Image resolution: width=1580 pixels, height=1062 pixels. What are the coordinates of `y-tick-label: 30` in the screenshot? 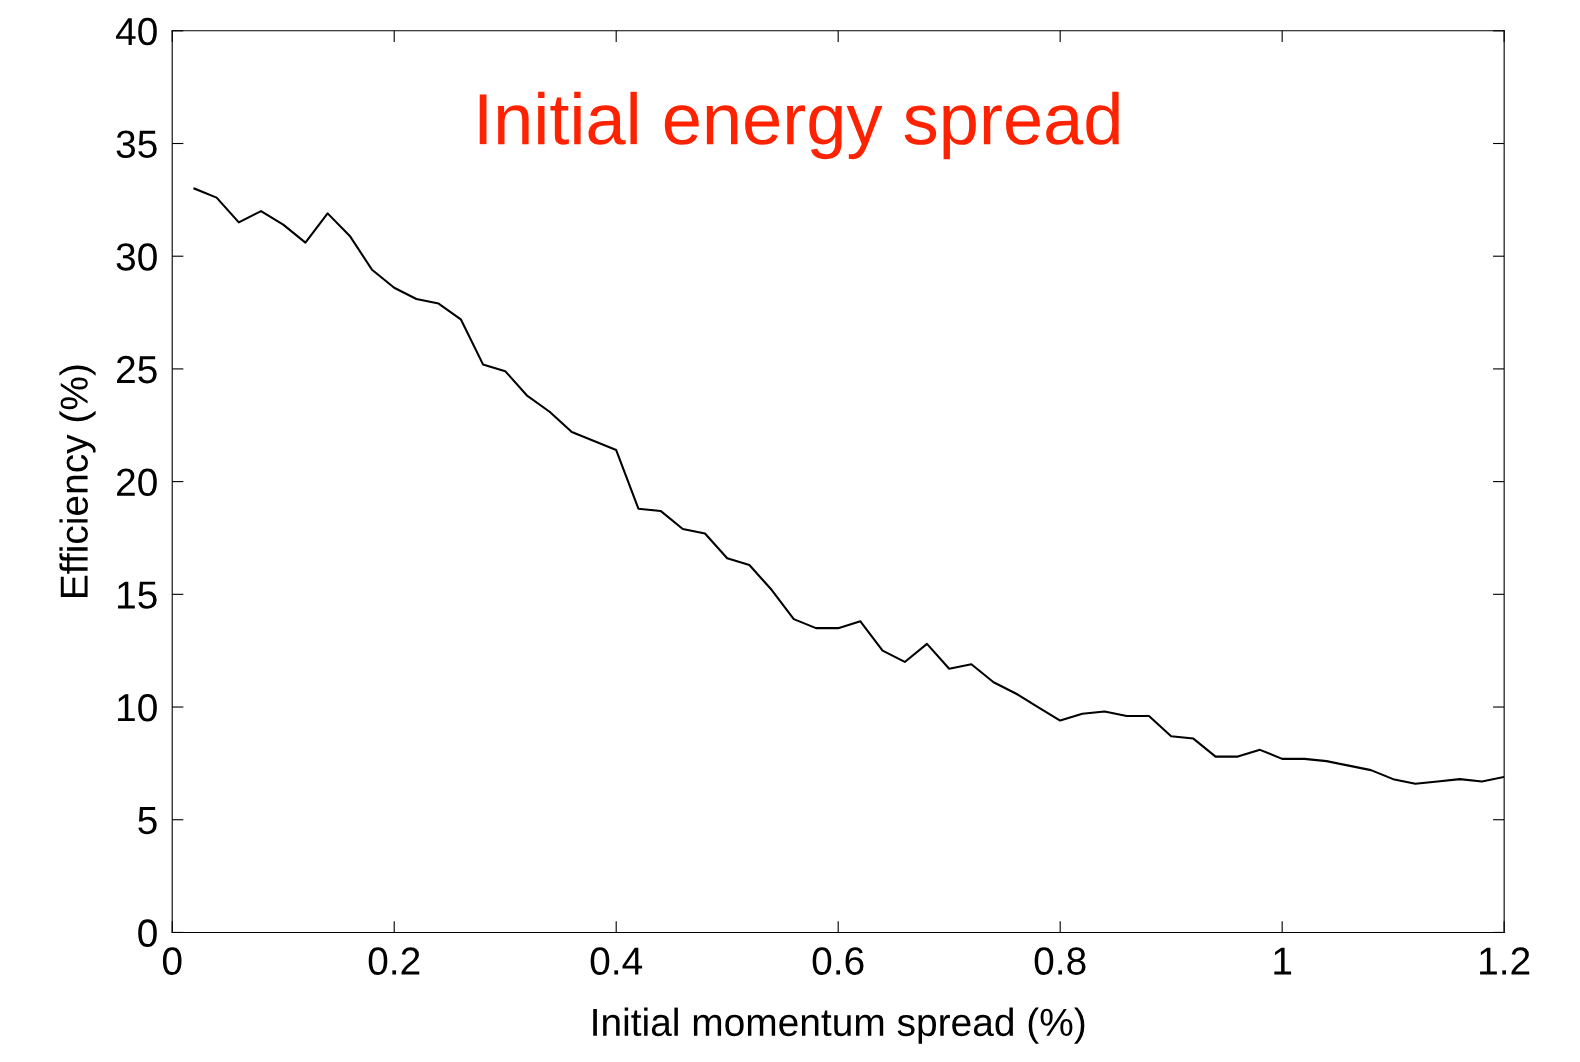 It's located at (136, 257).